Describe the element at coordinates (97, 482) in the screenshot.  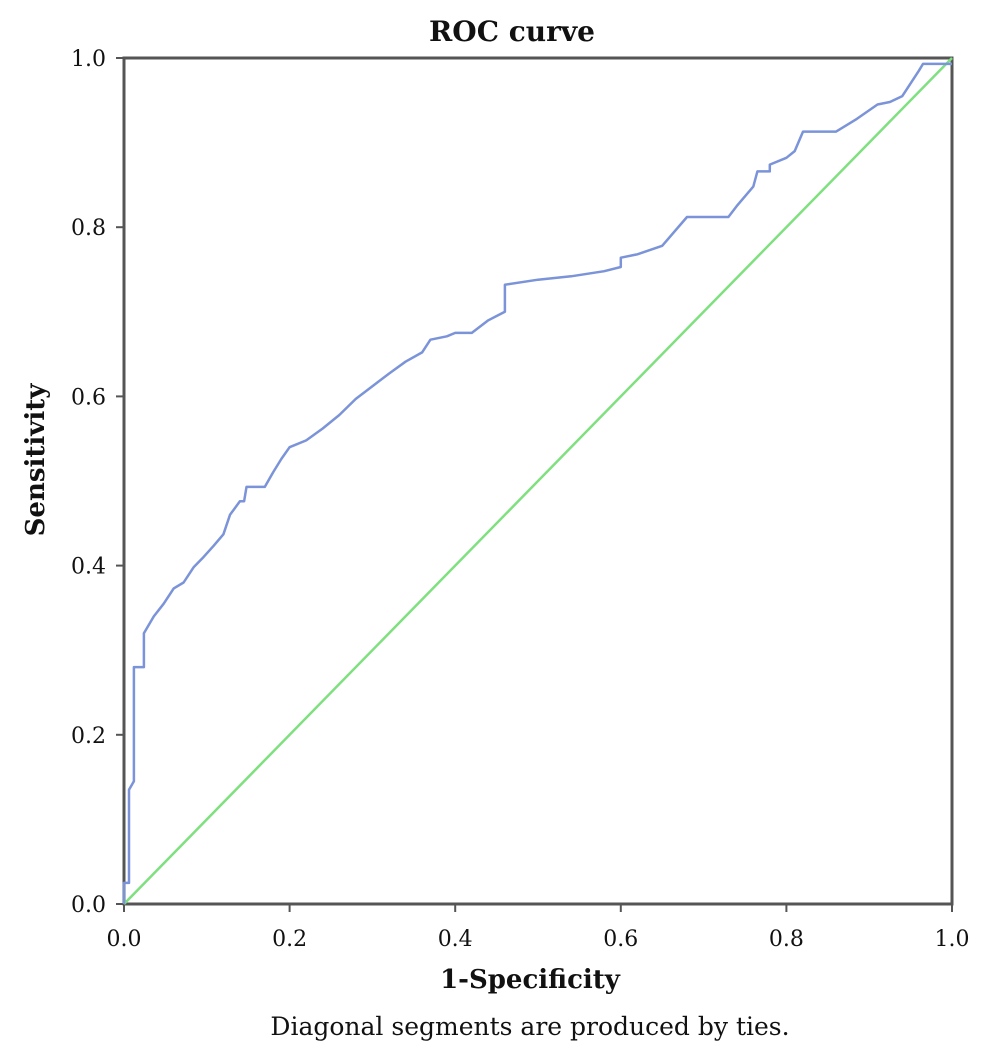
I see `y-axis-ticks: 0.0 0.2 0.4 0.6 0.8 1.0` at that location.